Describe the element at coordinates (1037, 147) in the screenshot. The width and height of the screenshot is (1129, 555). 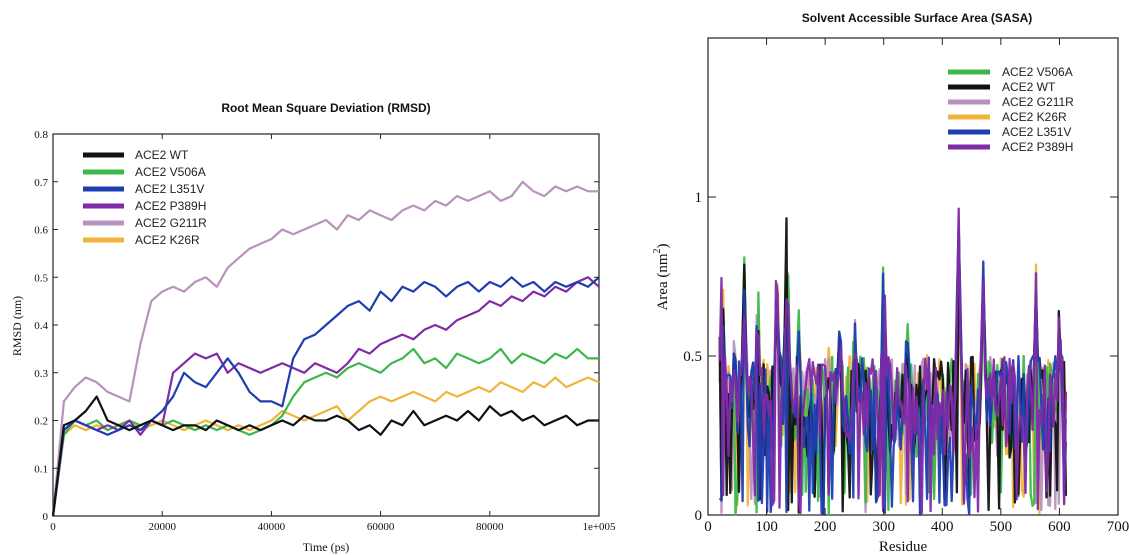
I see `sasa-legend-label: ACE2 P389H` at that location.